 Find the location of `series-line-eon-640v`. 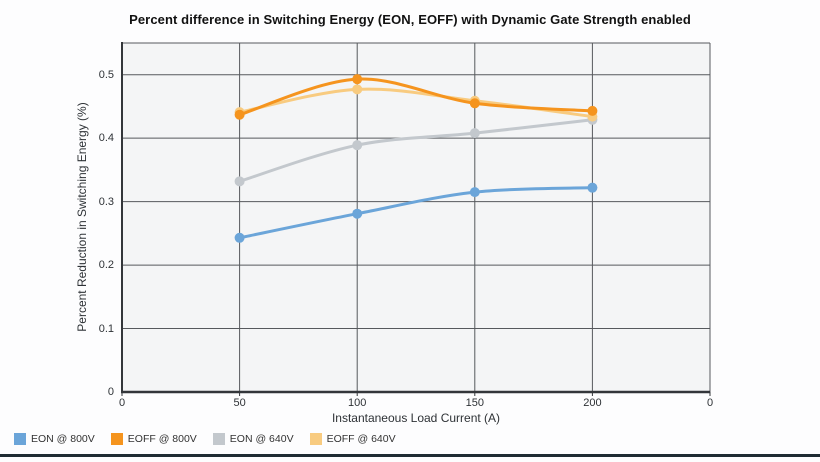

series-line-eon-640v is located at coordinates (416, 150).